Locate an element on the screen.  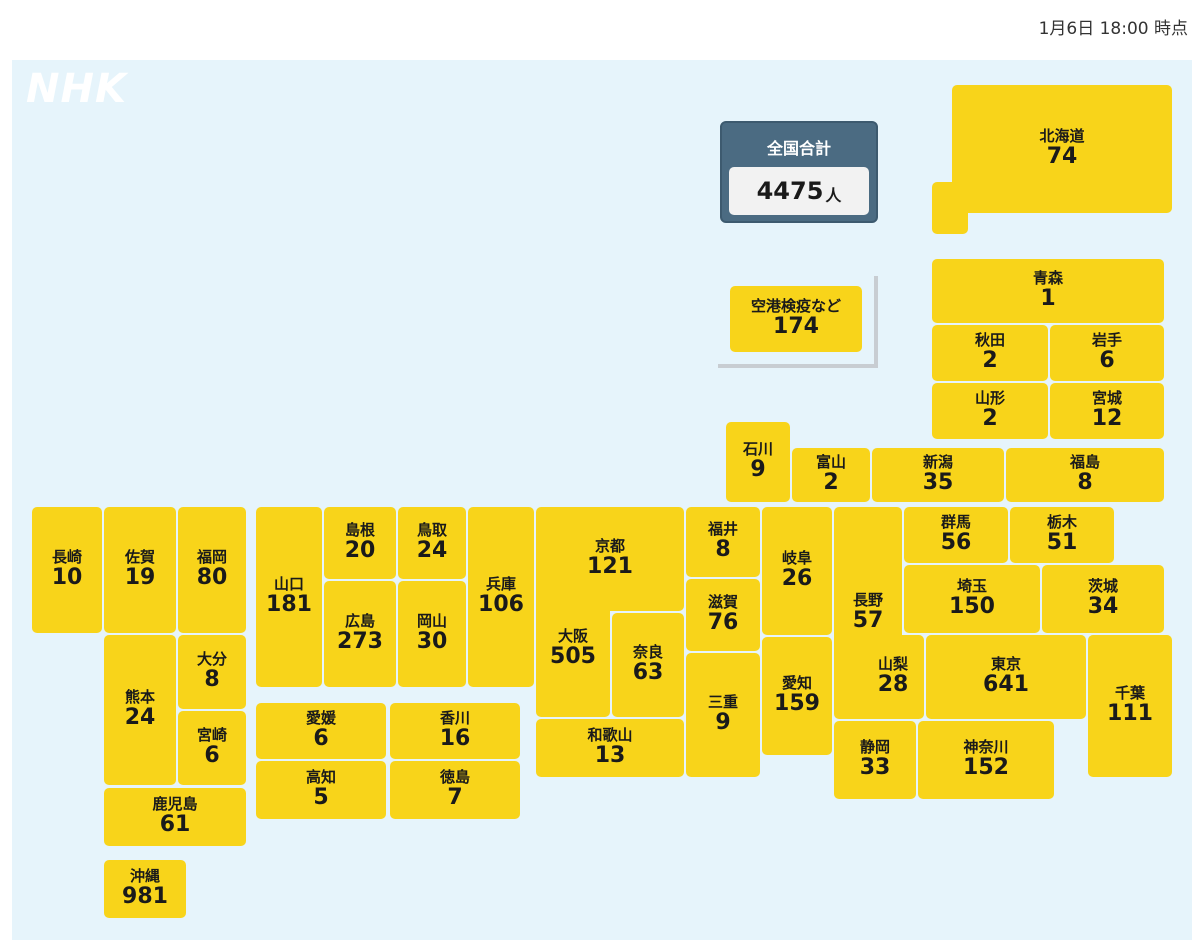
prefecture-tile-oita: 大分 8 is located at coordinates (212, 672).